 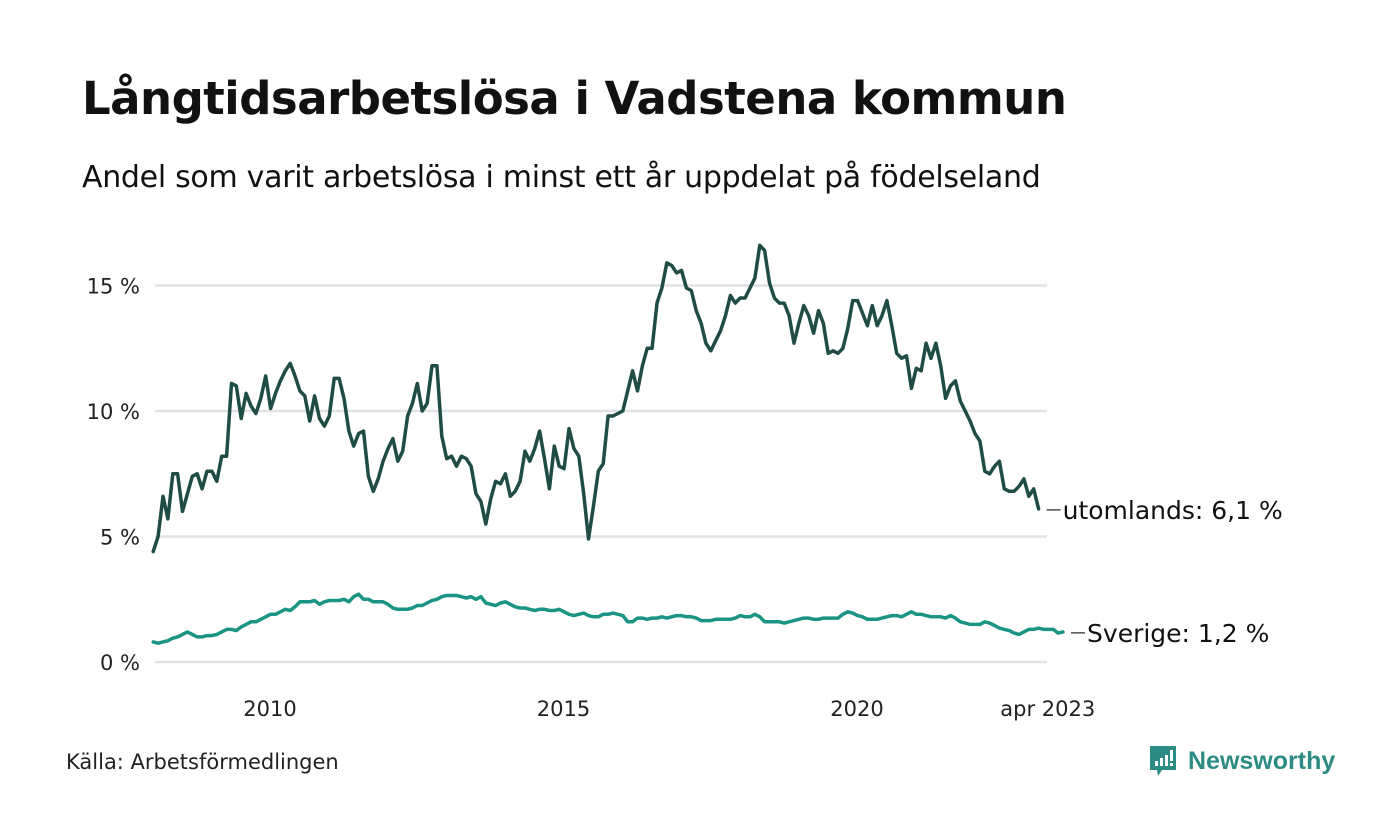 What do you see at coordinates (1164, 572) in the screenshot?
I see `end-labels: utomlands: 6,1 % Sverige: 1,2 %` at bounding box center [1164, 572].